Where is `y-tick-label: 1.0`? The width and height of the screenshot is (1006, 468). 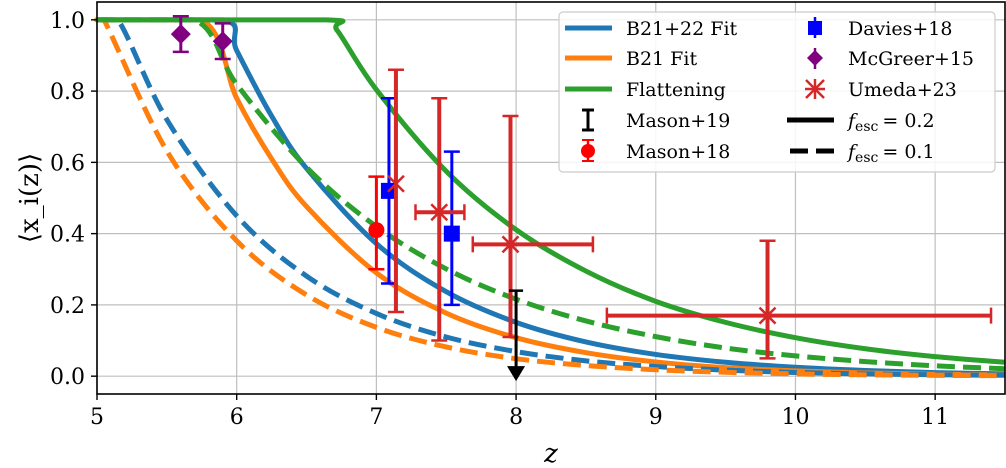 y-tick-label: 1.0 is located at coordinates (67, 21).